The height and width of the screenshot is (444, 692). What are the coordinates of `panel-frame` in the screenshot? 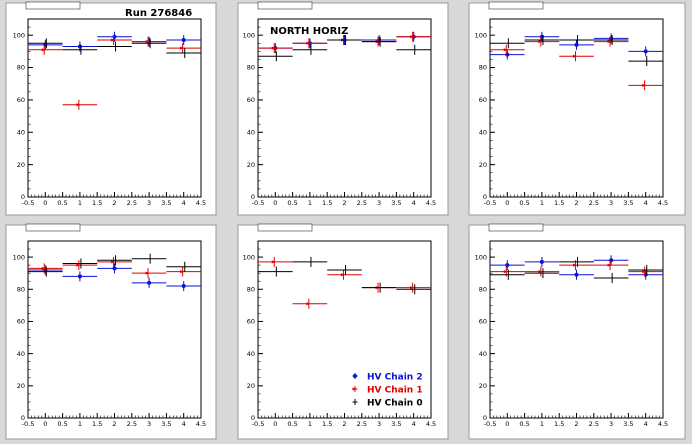 It's located at (343, 332).